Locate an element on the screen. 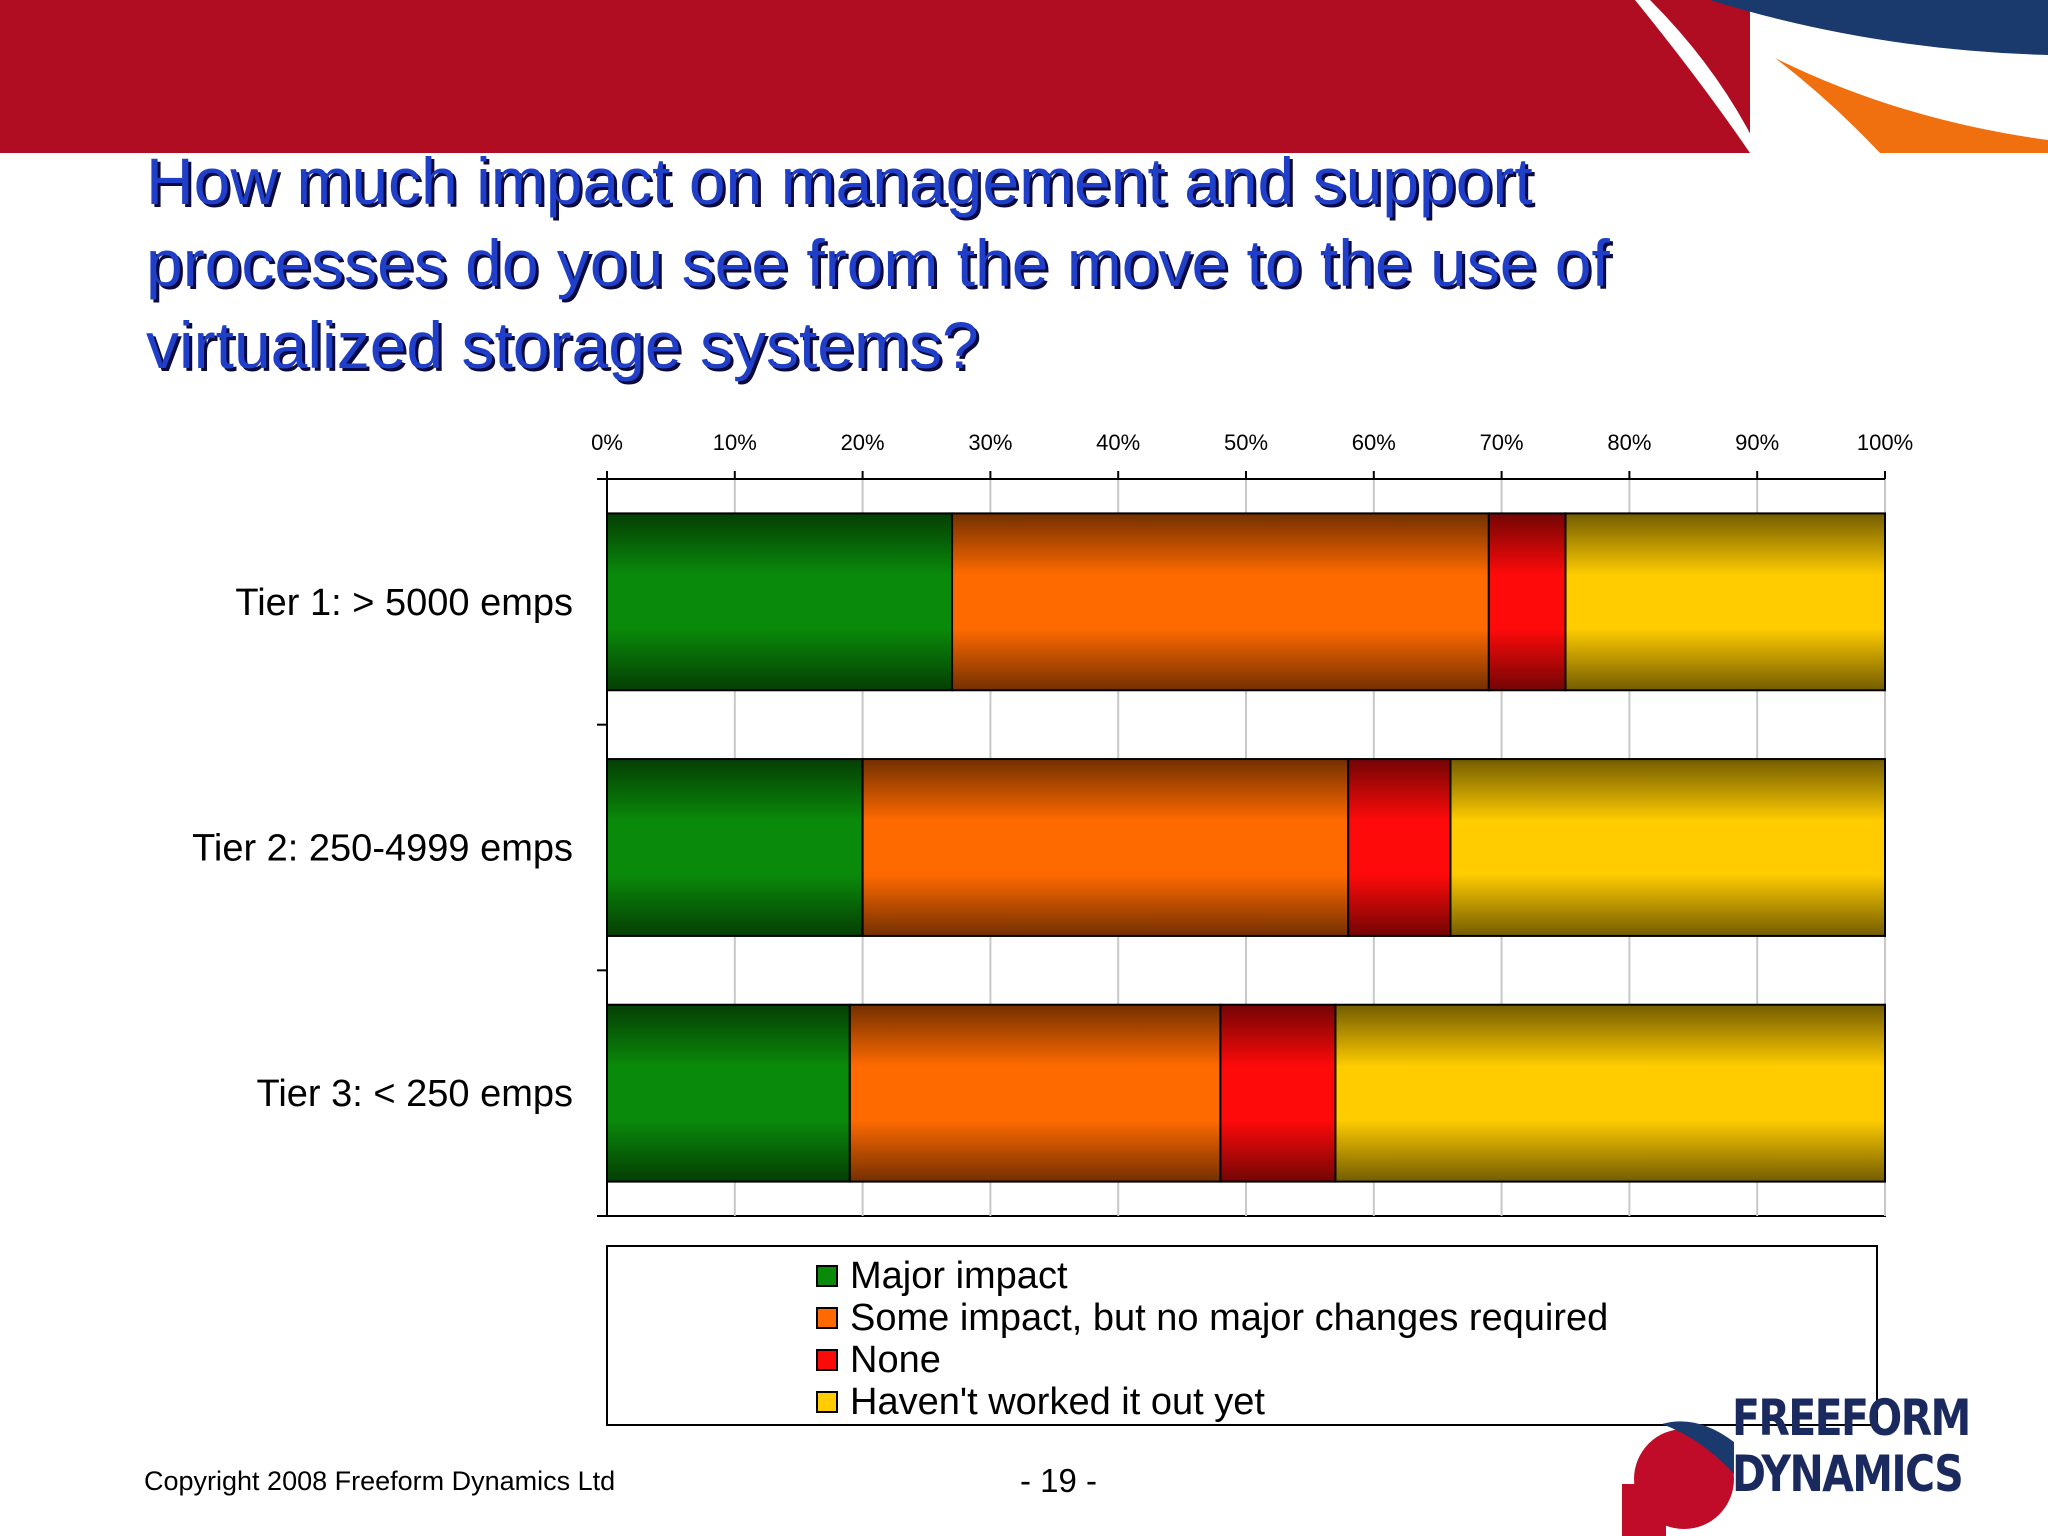  legend-item: Major impact is located at coordinates (942, 1276).